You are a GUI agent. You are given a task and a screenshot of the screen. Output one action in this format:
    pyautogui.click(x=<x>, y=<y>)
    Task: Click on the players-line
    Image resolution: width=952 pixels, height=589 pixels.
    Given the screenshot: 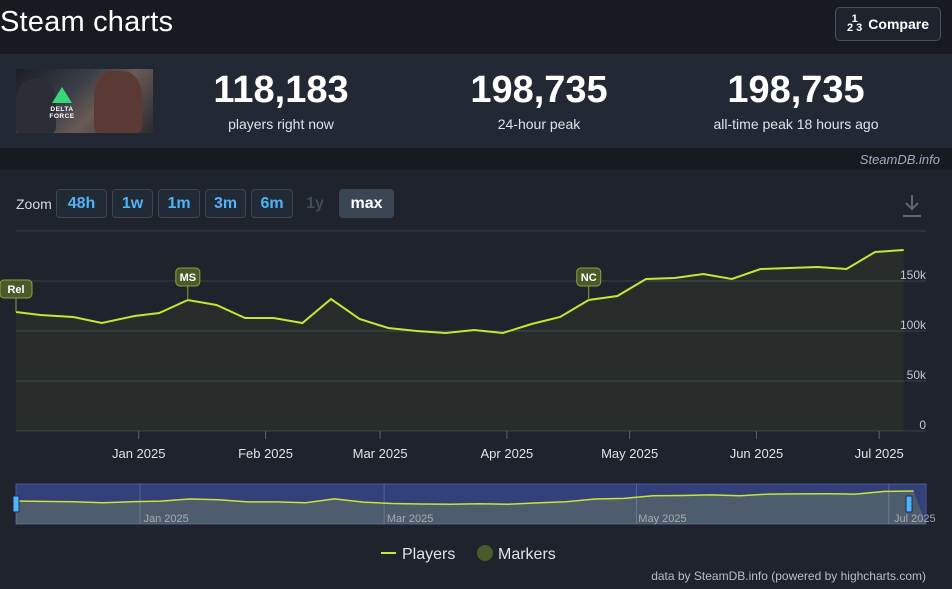 What is the action you would take?
    pyautogui.click(x=459, y=292)
    